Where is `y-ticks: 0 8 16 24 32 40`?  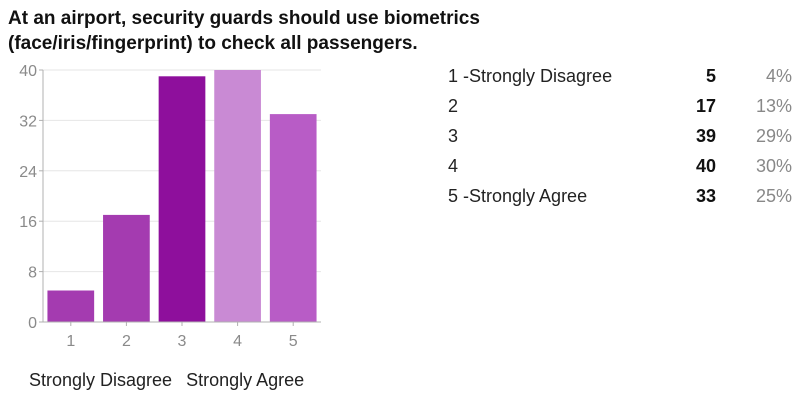
y-ticks: 0 8 16 24 32 40 is located at coordinates (31, 197).